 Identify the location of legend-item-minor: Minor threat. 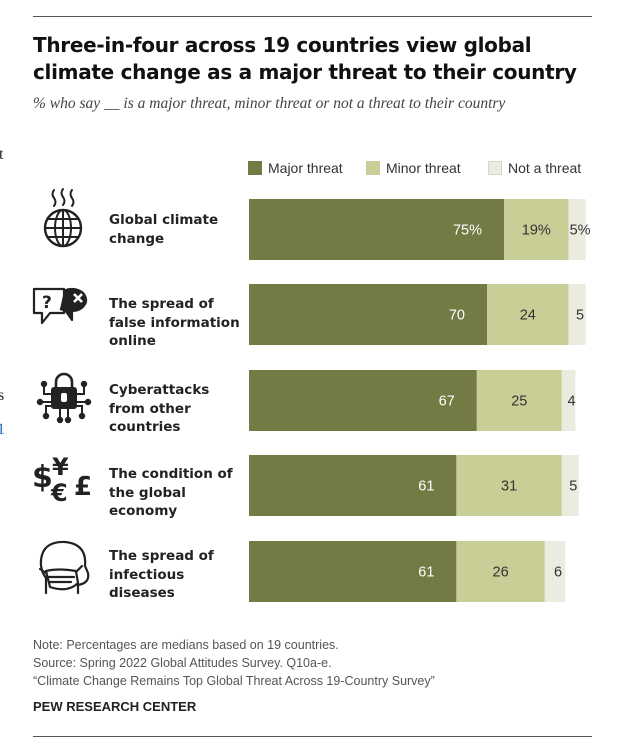
(413, 168).